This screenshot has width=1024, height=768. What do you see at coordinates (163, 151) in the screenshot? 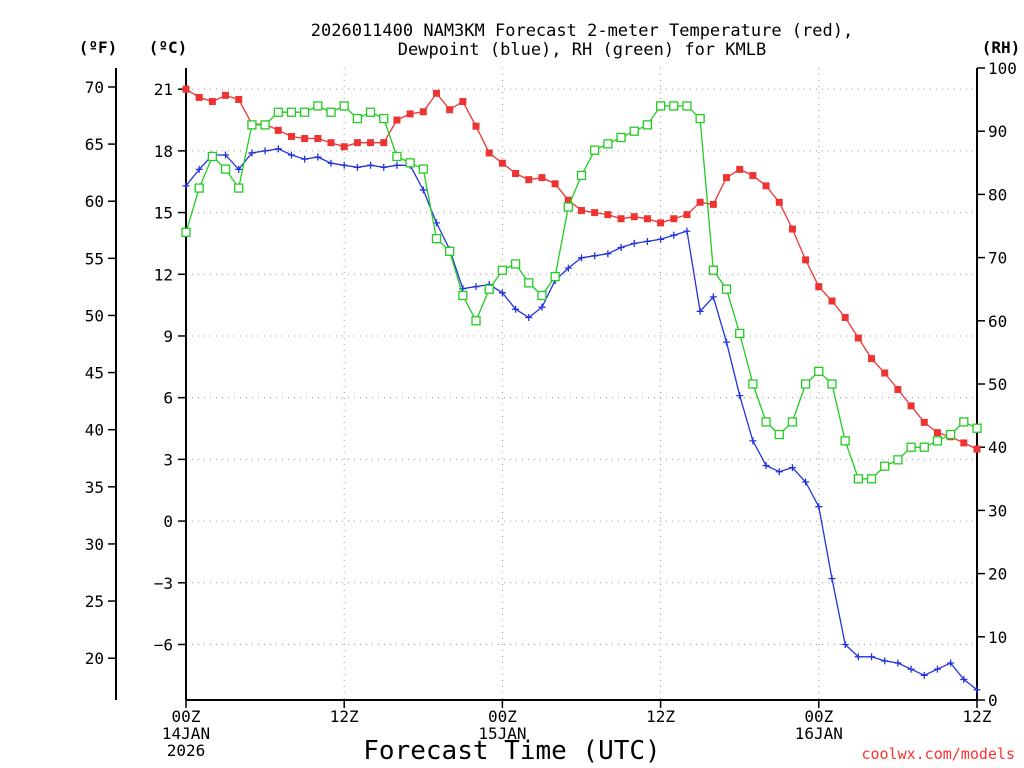
I see `celsius-tick-label: 18` at bounding box center [163, 151].